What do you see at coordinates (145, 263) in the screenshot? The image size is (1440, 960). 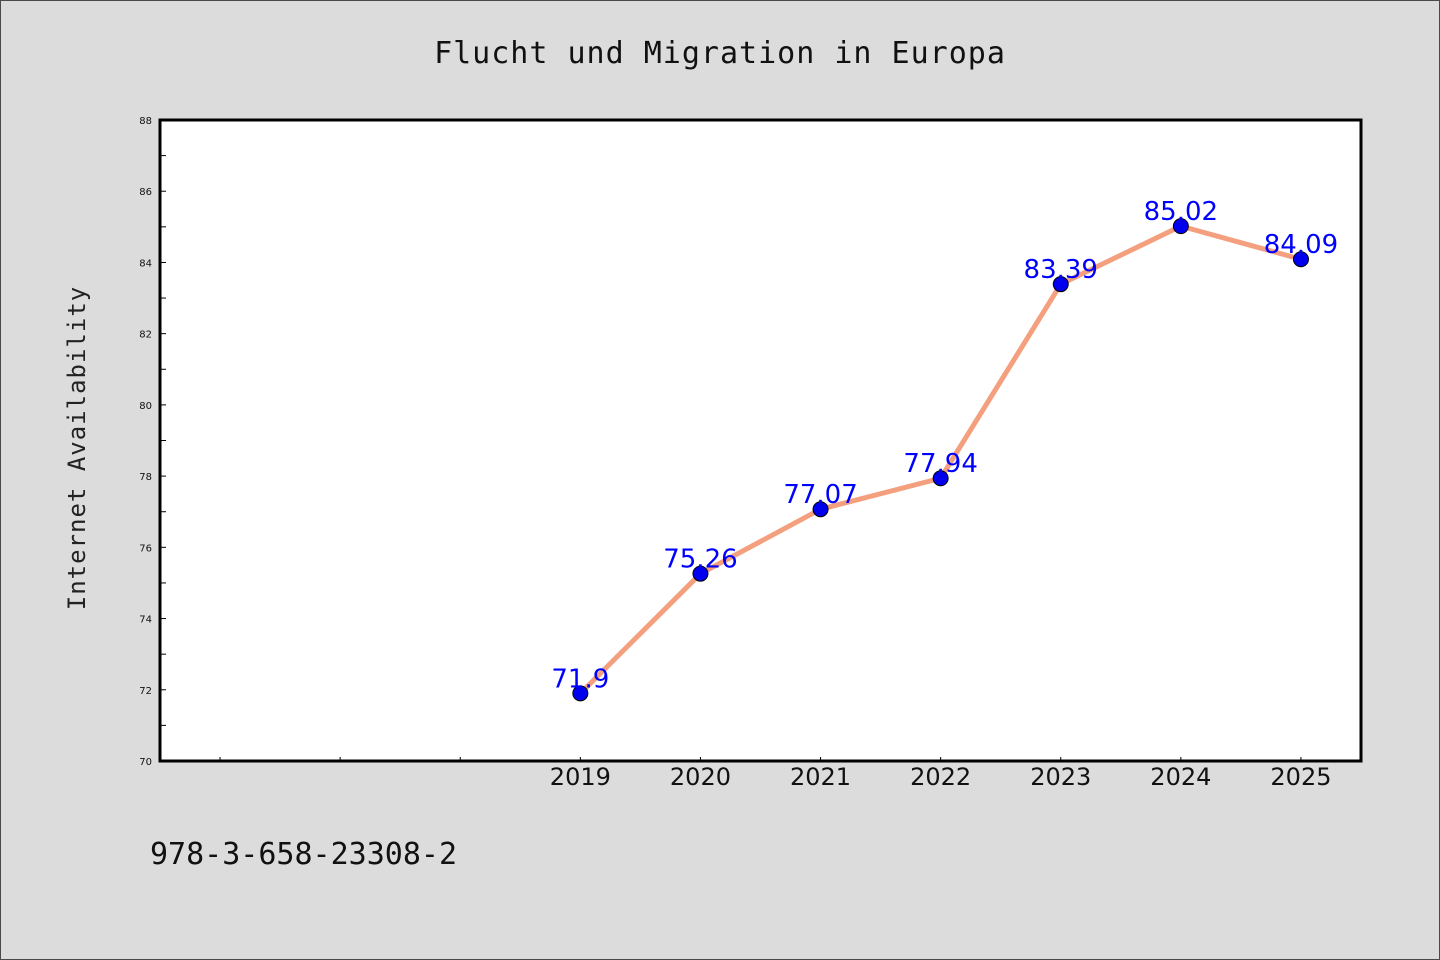 I see `y-tick-label: 84` at bounding box center [145, 263].